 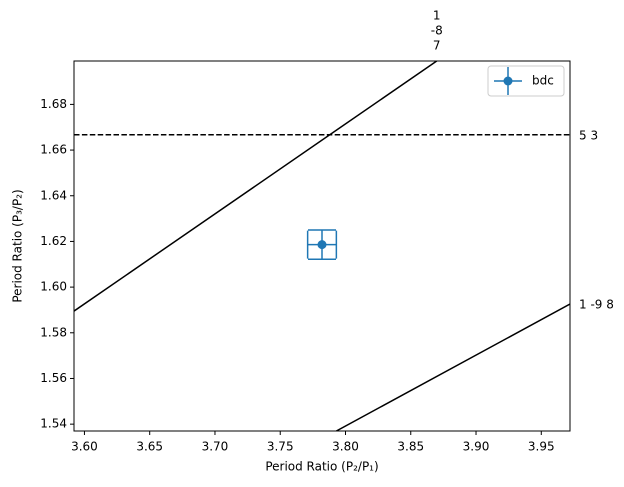 I want to click on y-tick-label: 1.66, so click(x=53, y=150).